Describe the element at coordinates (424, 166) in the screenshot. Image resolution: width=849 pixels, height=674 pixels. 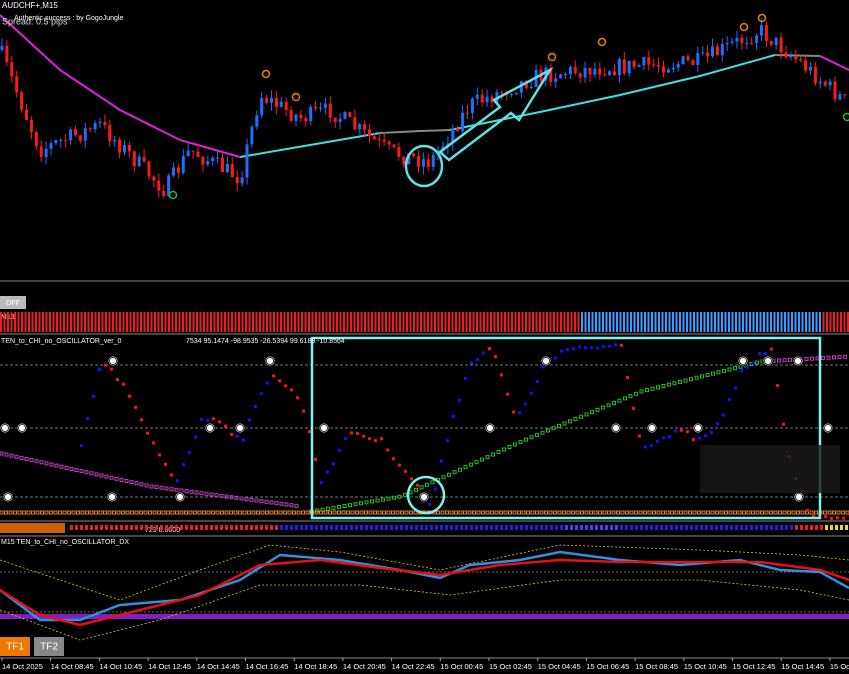
I see `highlight-circle` at that location.